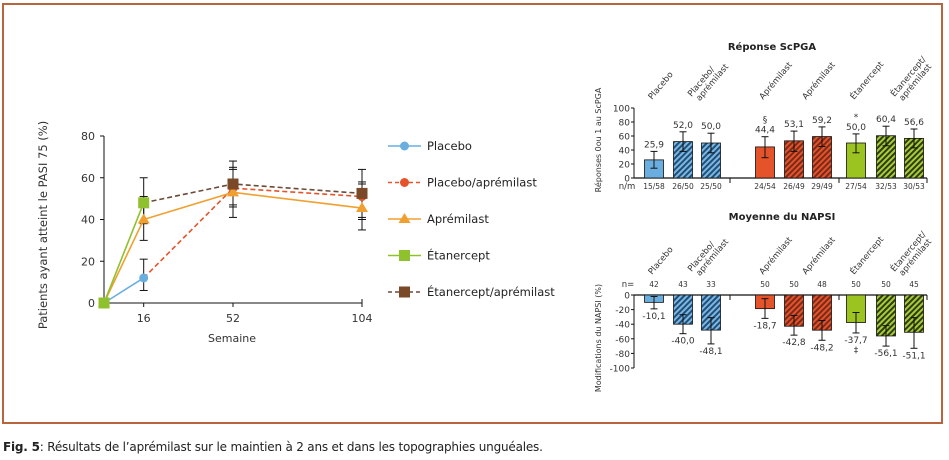 The height and width of the screenshot is (460, 949). What do you see at coordinates (627, 187) in the screenshot?
I see `row-label: n/m` at bounding box center [627, 187].